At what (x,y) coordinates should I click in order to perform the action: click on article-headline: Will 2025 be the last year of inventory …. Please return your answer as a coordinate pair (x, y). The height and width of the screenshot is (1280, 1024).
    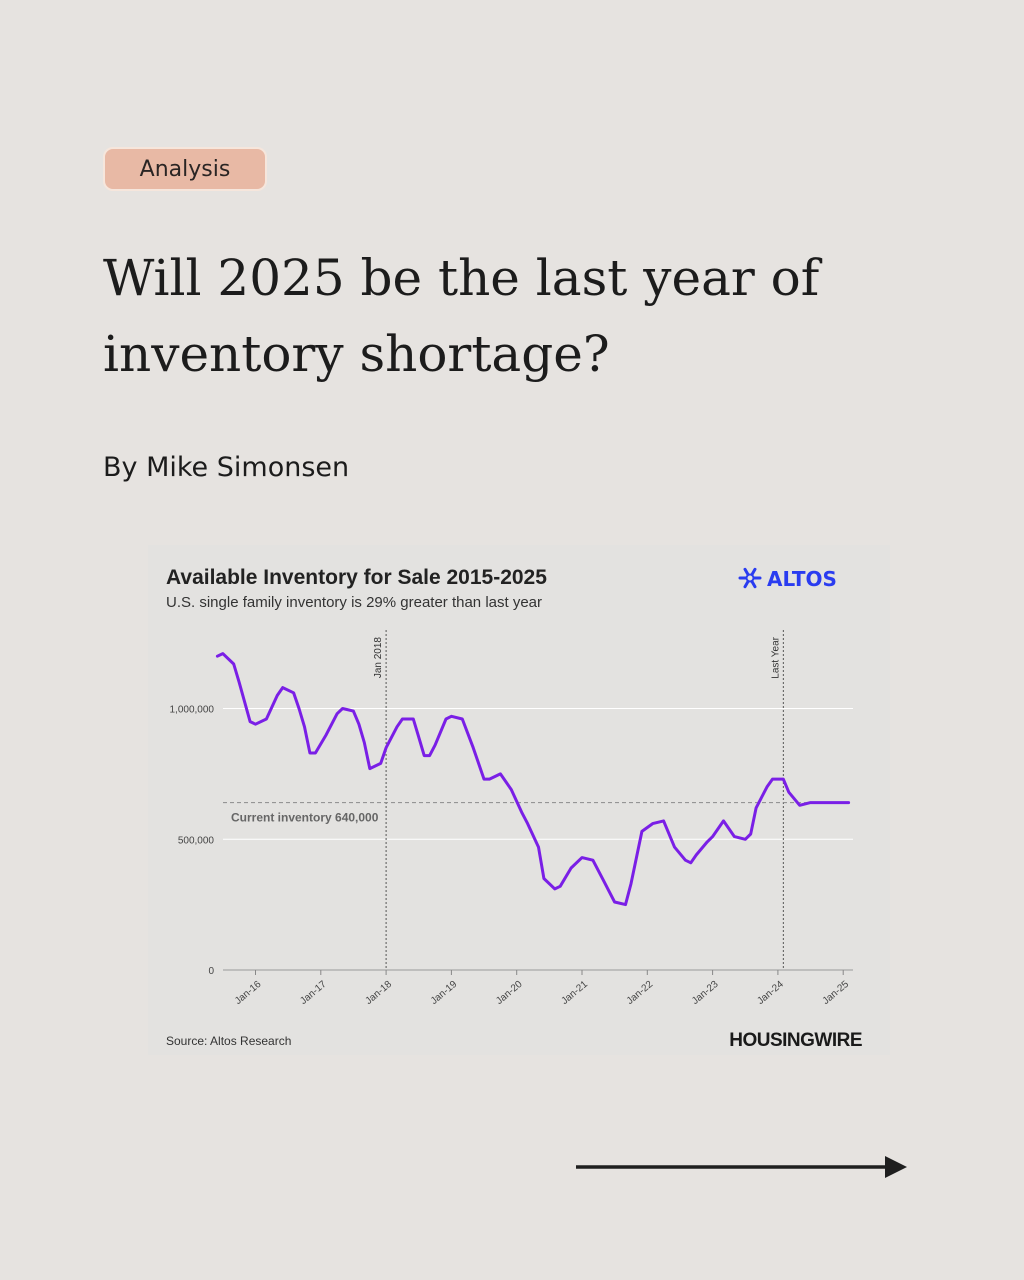
    Looking at the image, I should click on (461, 316).